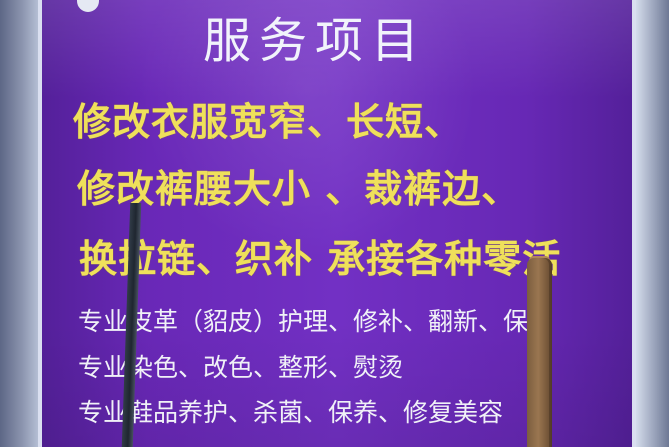  I want to click on sign-title: 服务项目, so click(315, 41).